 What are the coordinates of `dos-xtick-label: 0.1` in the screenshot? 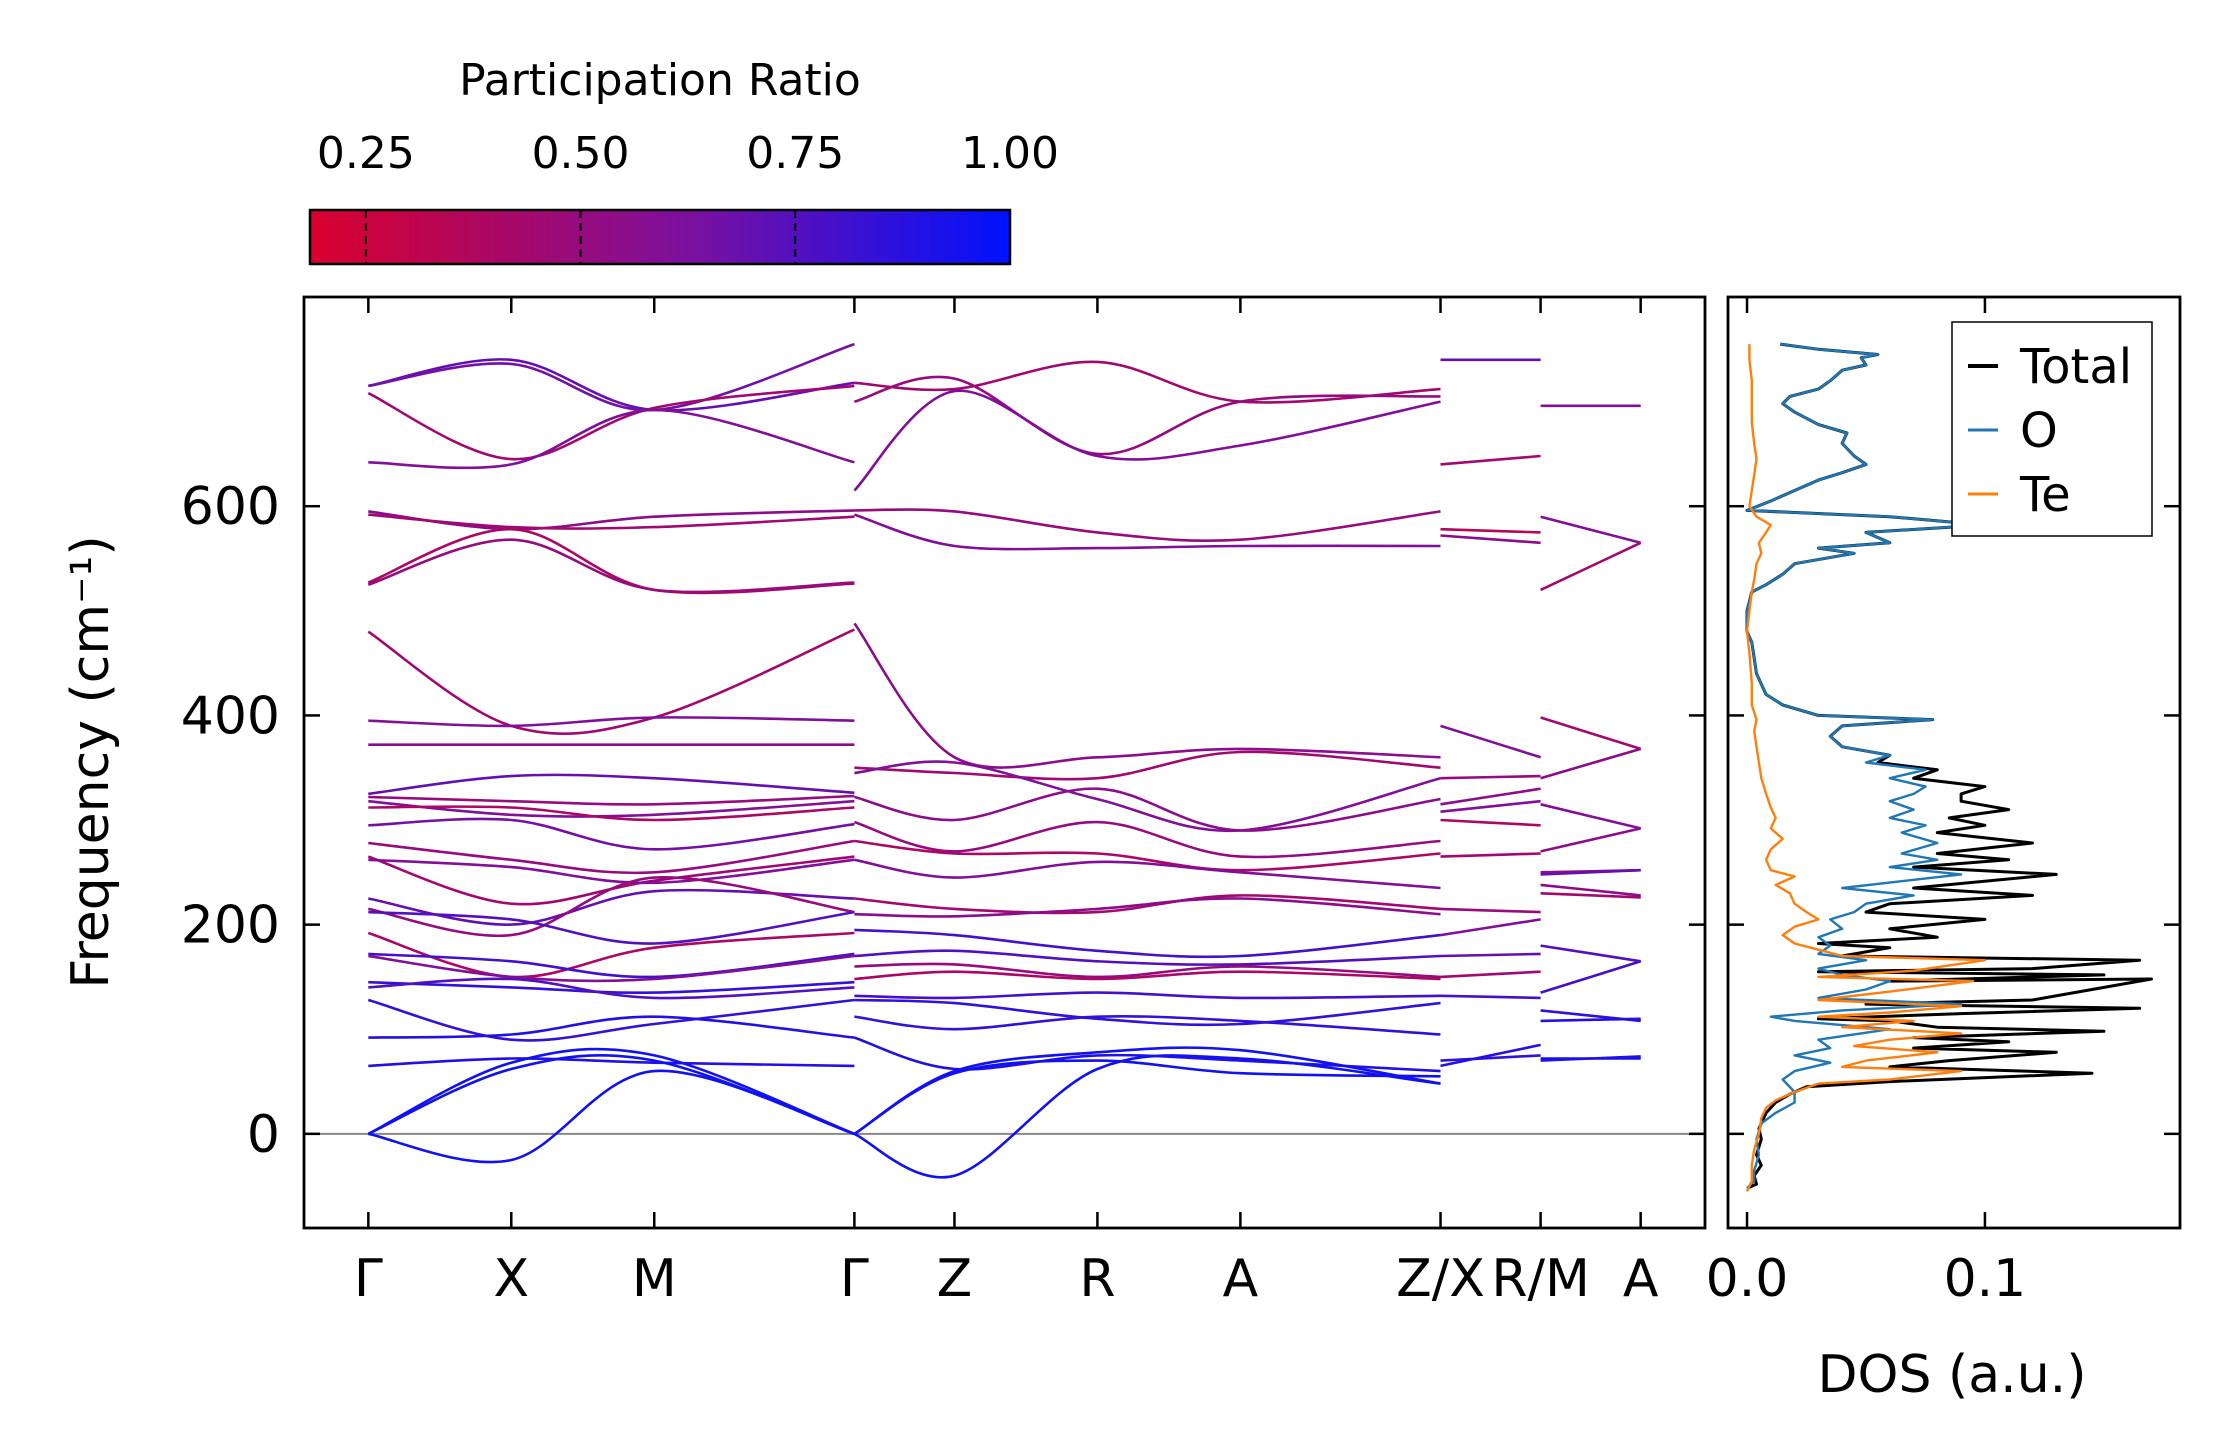 It's located at (1985, 1279).